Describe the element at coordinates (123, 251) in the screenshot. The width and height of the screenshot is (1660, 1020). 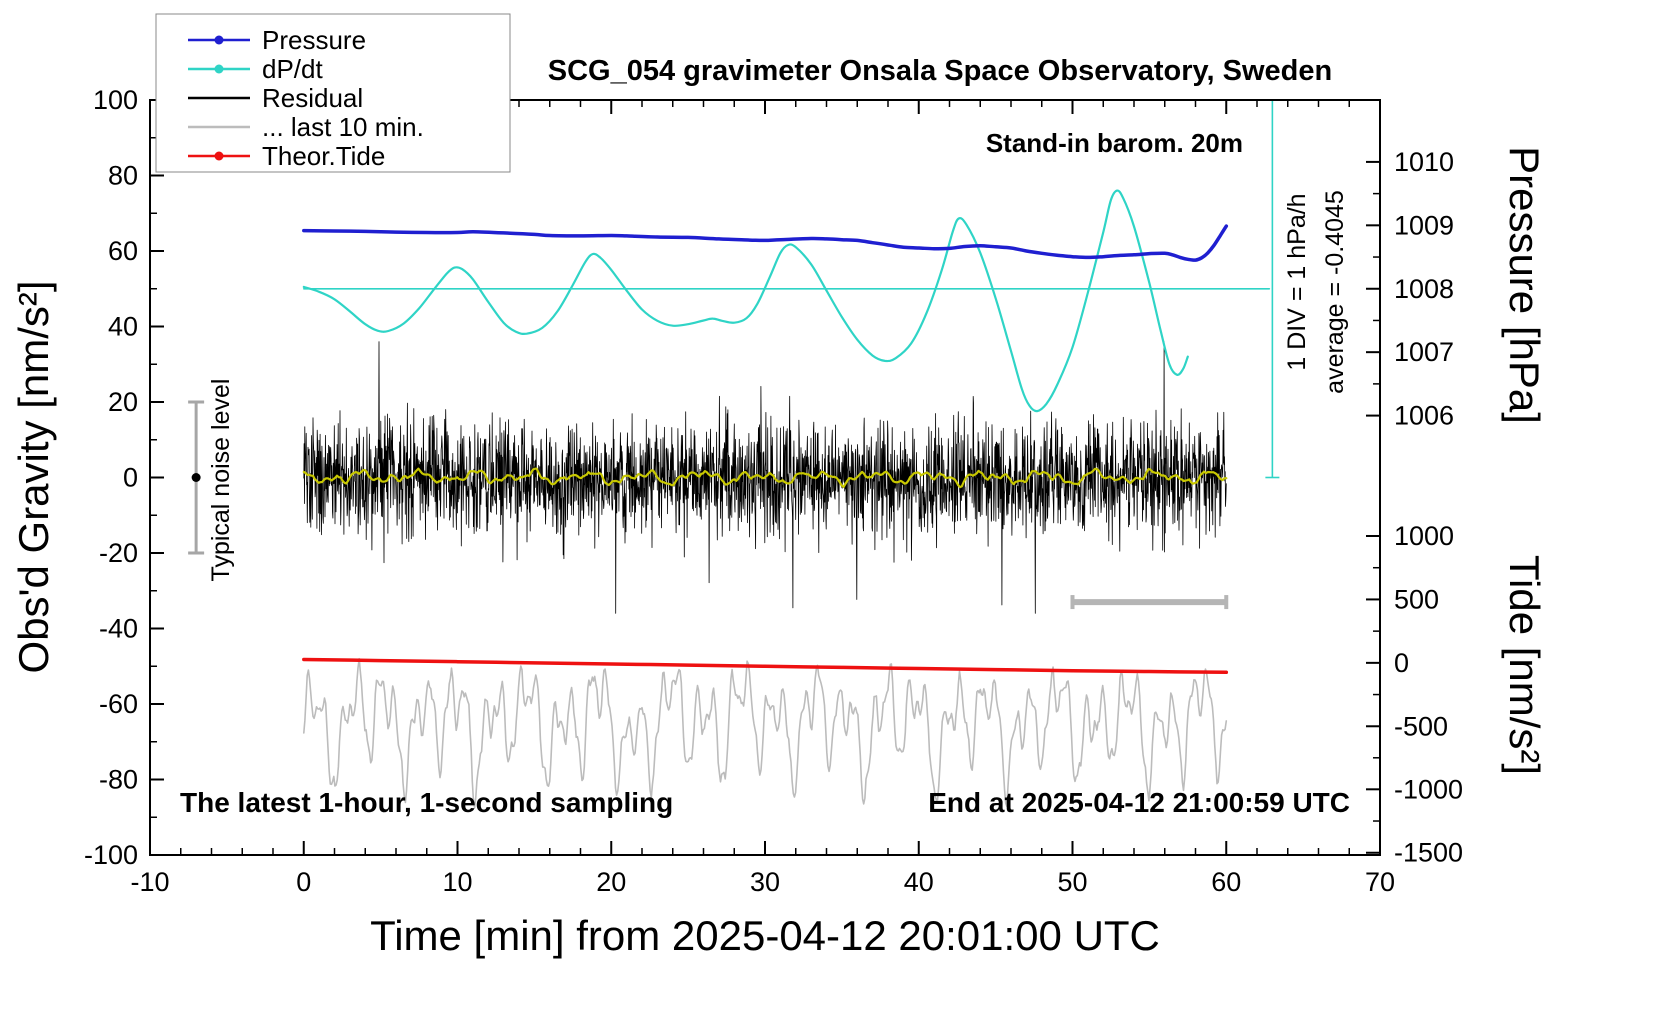
I see `y-tick-label: 60` at that location.